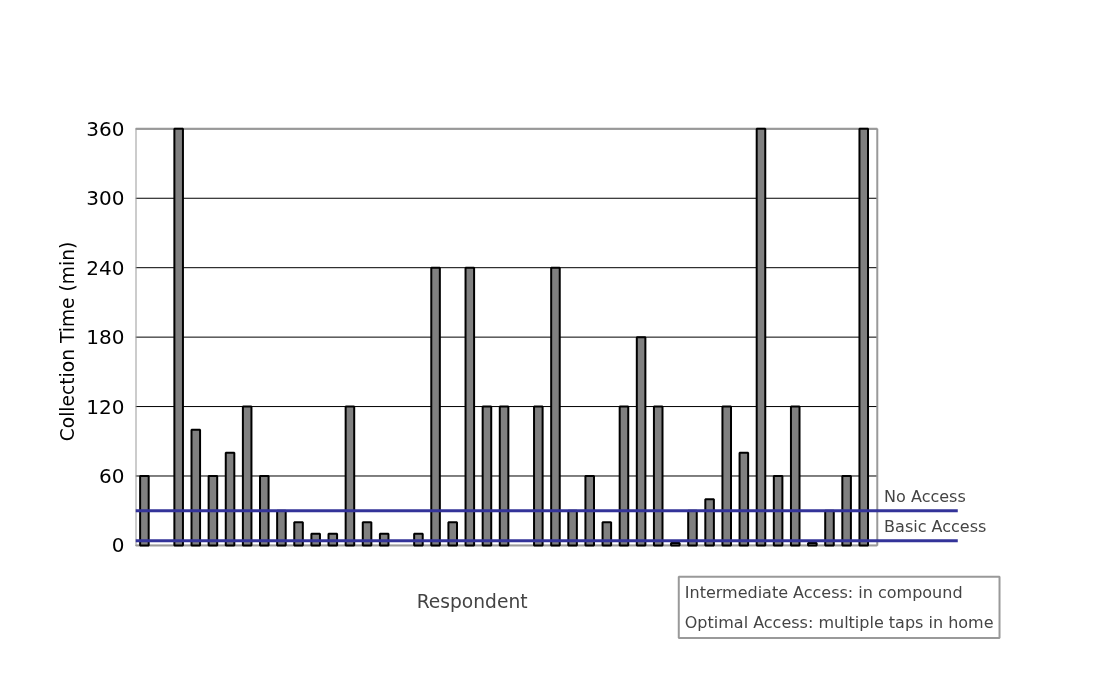 The height and width of the screenshot is (680, 1104). I want to click on y-tick-label: 240, so click(105, 267).